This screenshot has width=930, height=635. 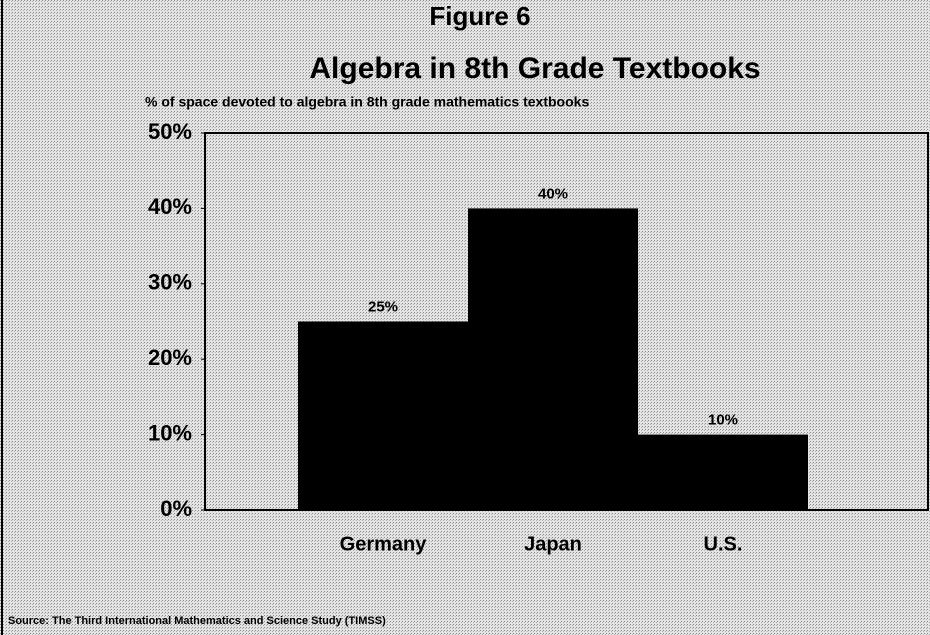 What do you see at coordinates (723, 420) in the screenshot?
I see `data-label: 10%` at bounding box center [723, 420].